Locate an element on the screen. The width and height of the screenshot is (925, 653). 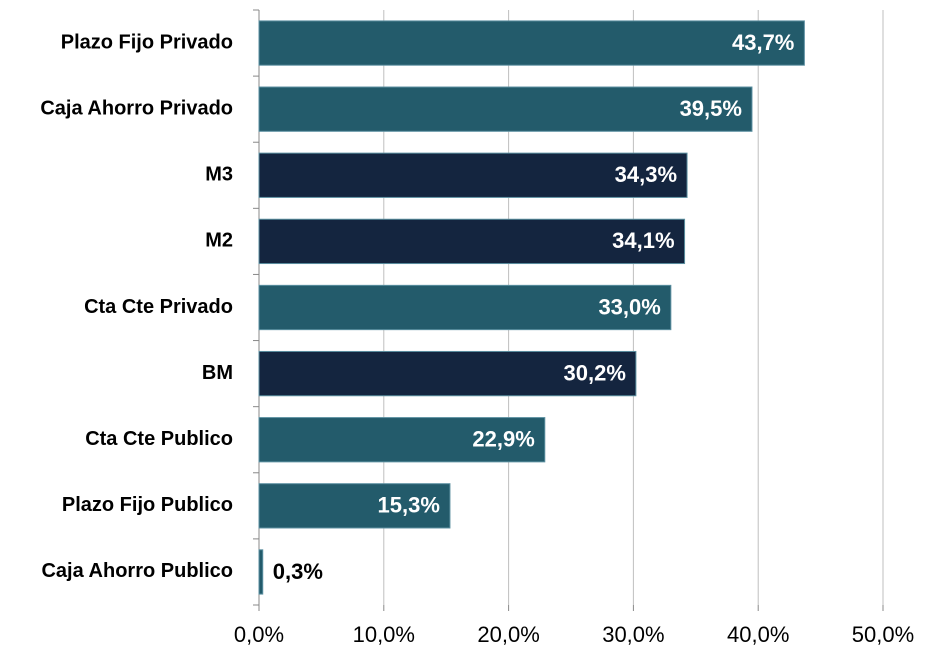
x-tick-label: 0,0% is located at coordinates (259, 634).